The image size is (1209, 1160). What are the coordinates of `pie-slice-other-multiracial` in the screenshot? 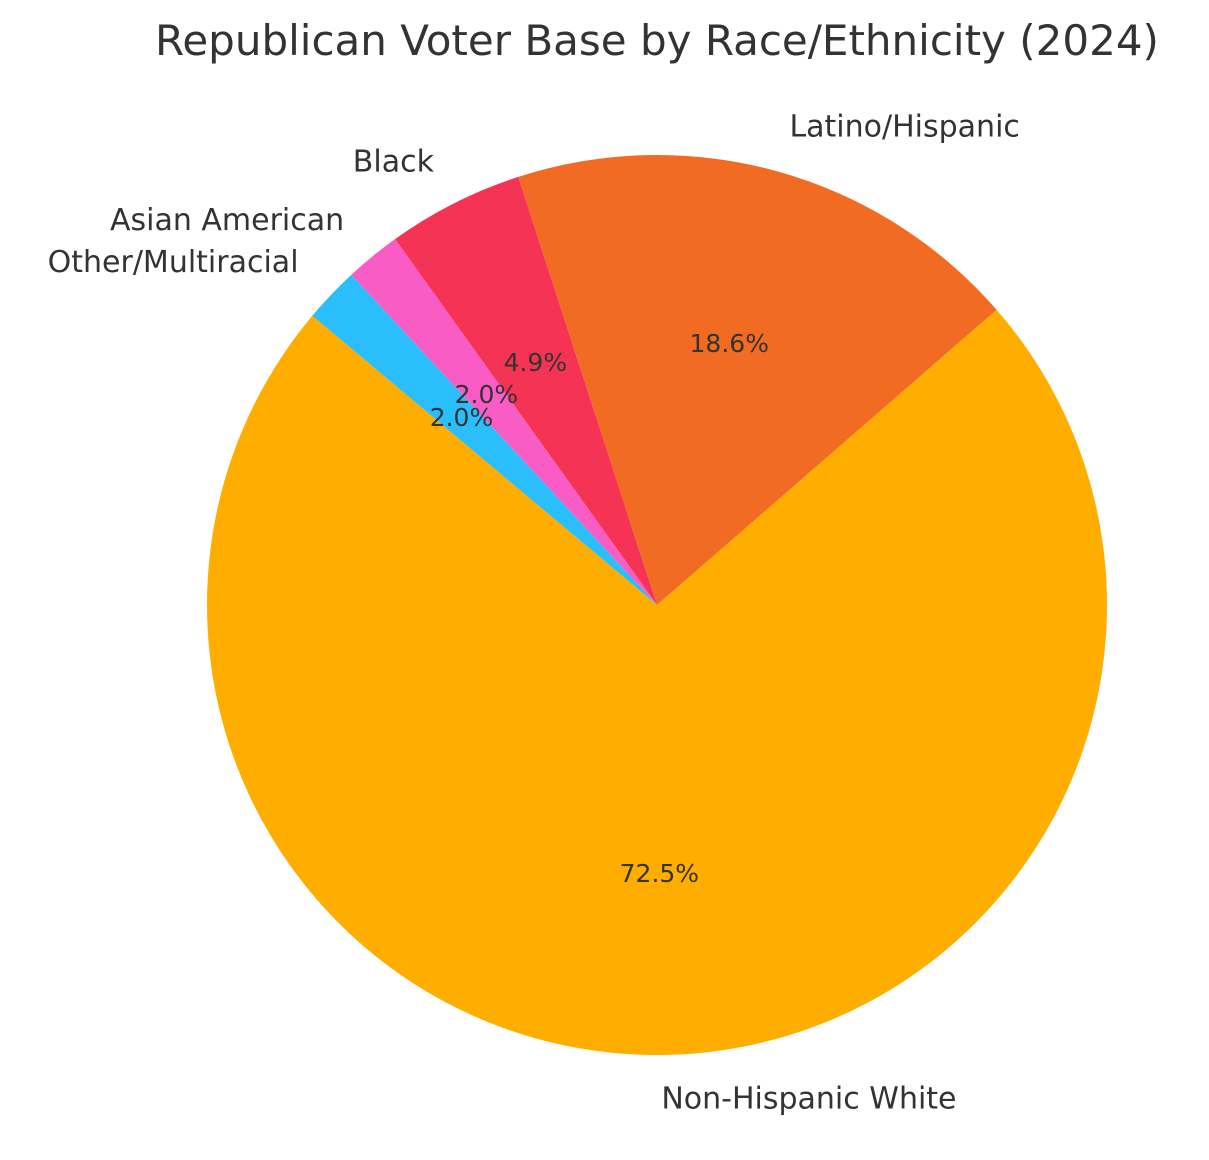 It's located at (484, 439).